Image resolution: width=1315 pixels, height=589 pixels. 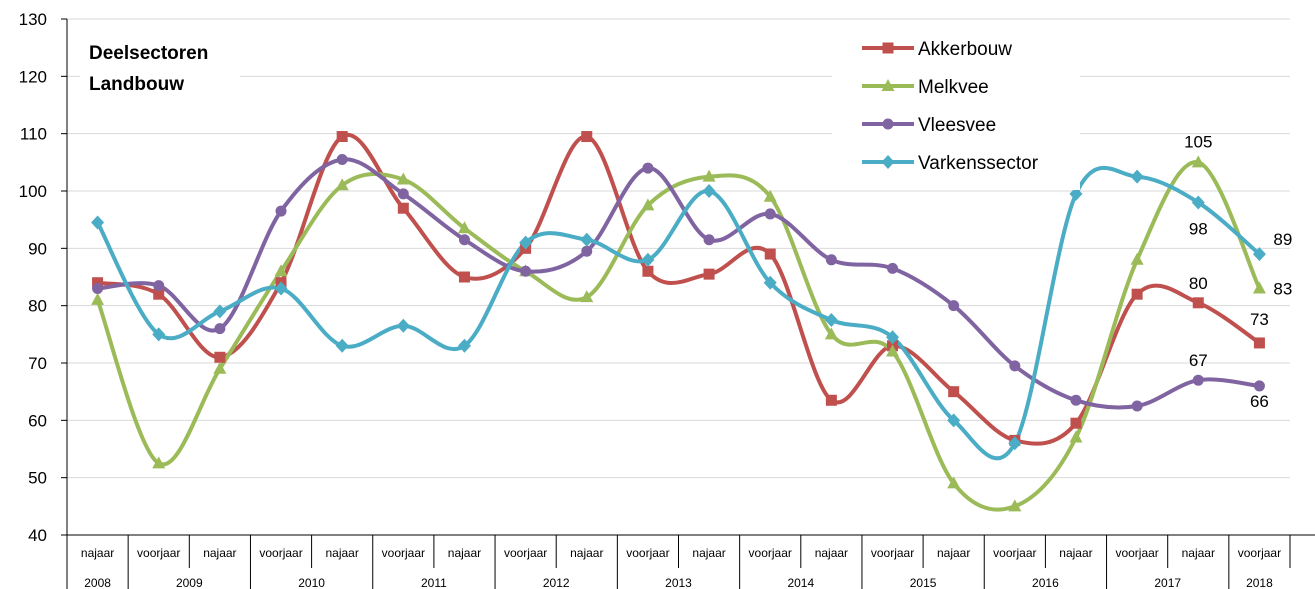 What do you see at coordinates (136, 84) in the screenshot?
I see `chart-title-line: Landbouw` at bounding box center [136, 84].